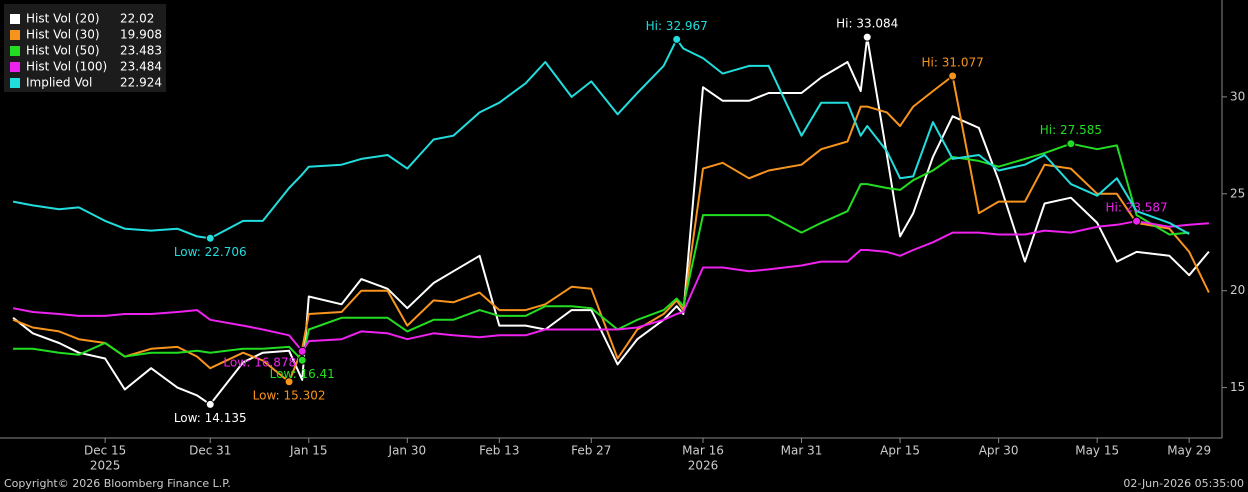  Describe the element at coordinates (302, 374) in the screenshot. I see `annotation-label: Low: 16.41` at that location.